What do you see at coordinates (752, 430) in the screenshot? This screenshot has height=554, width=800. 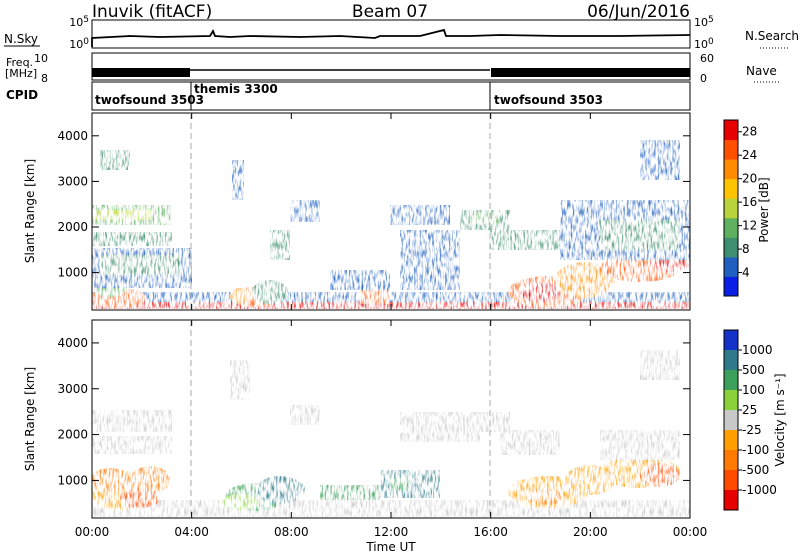 I see `colorbar-tick-label: -25` at bounding box center [752, 430].